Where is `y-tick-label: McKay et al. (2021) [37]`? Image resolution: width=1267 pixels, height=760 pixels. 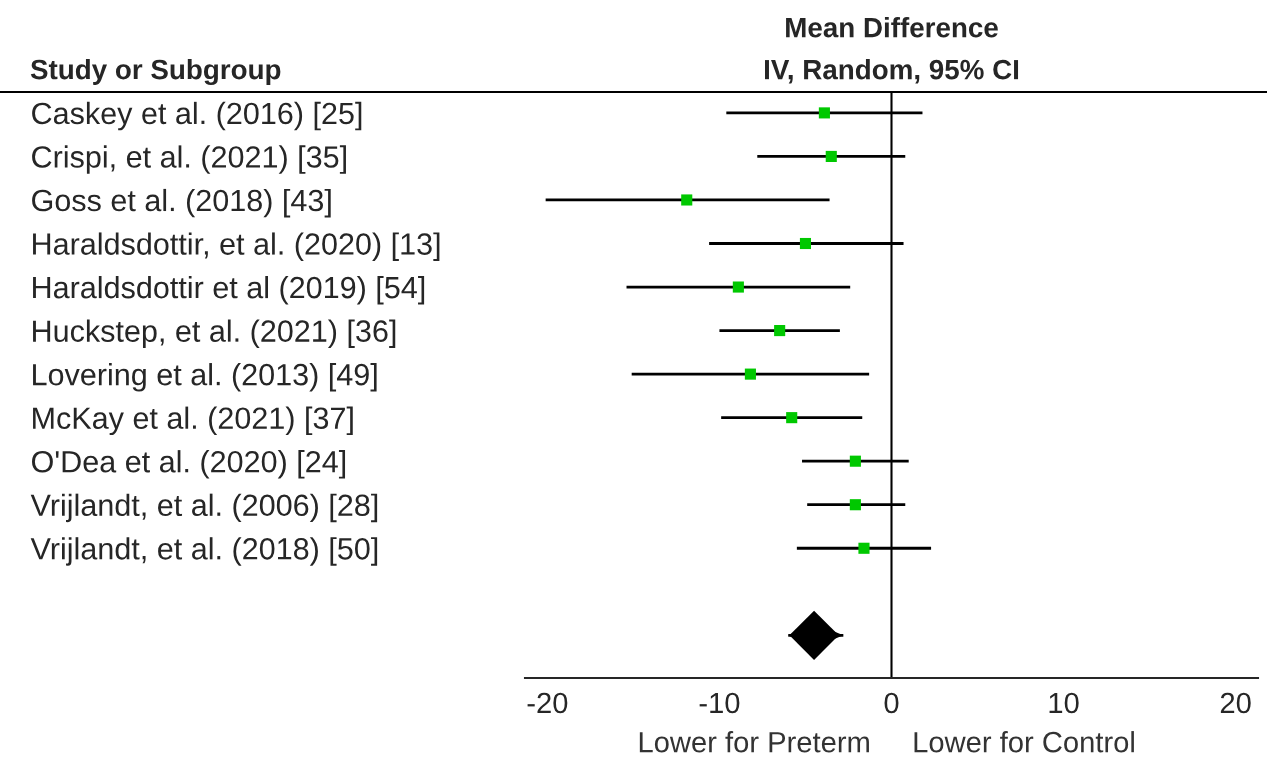 y-tick-label: McKay et al. (2021) [37] is located at coordinates (193, 421).